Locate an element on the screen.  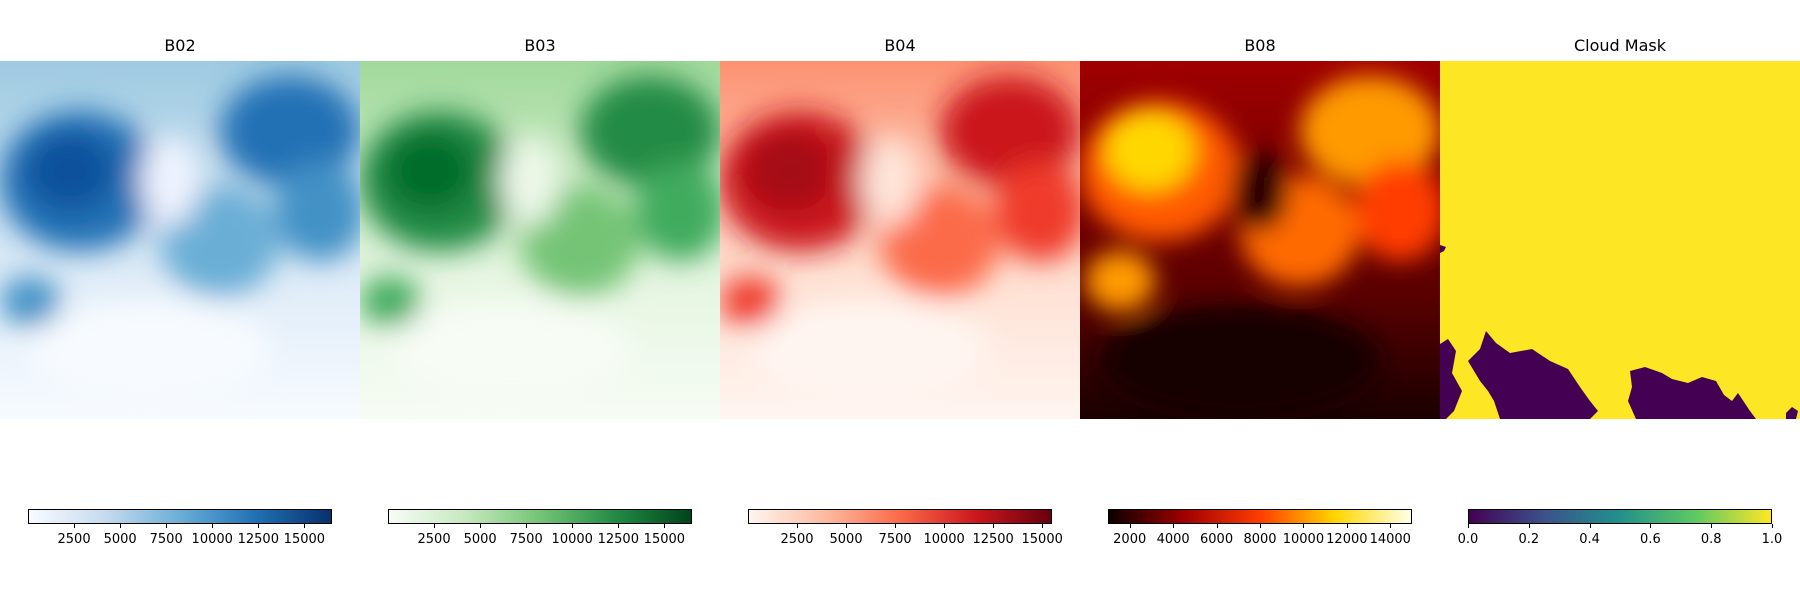
colorbar-tick-label: 0.0 is located at coordinates (1468, 539).